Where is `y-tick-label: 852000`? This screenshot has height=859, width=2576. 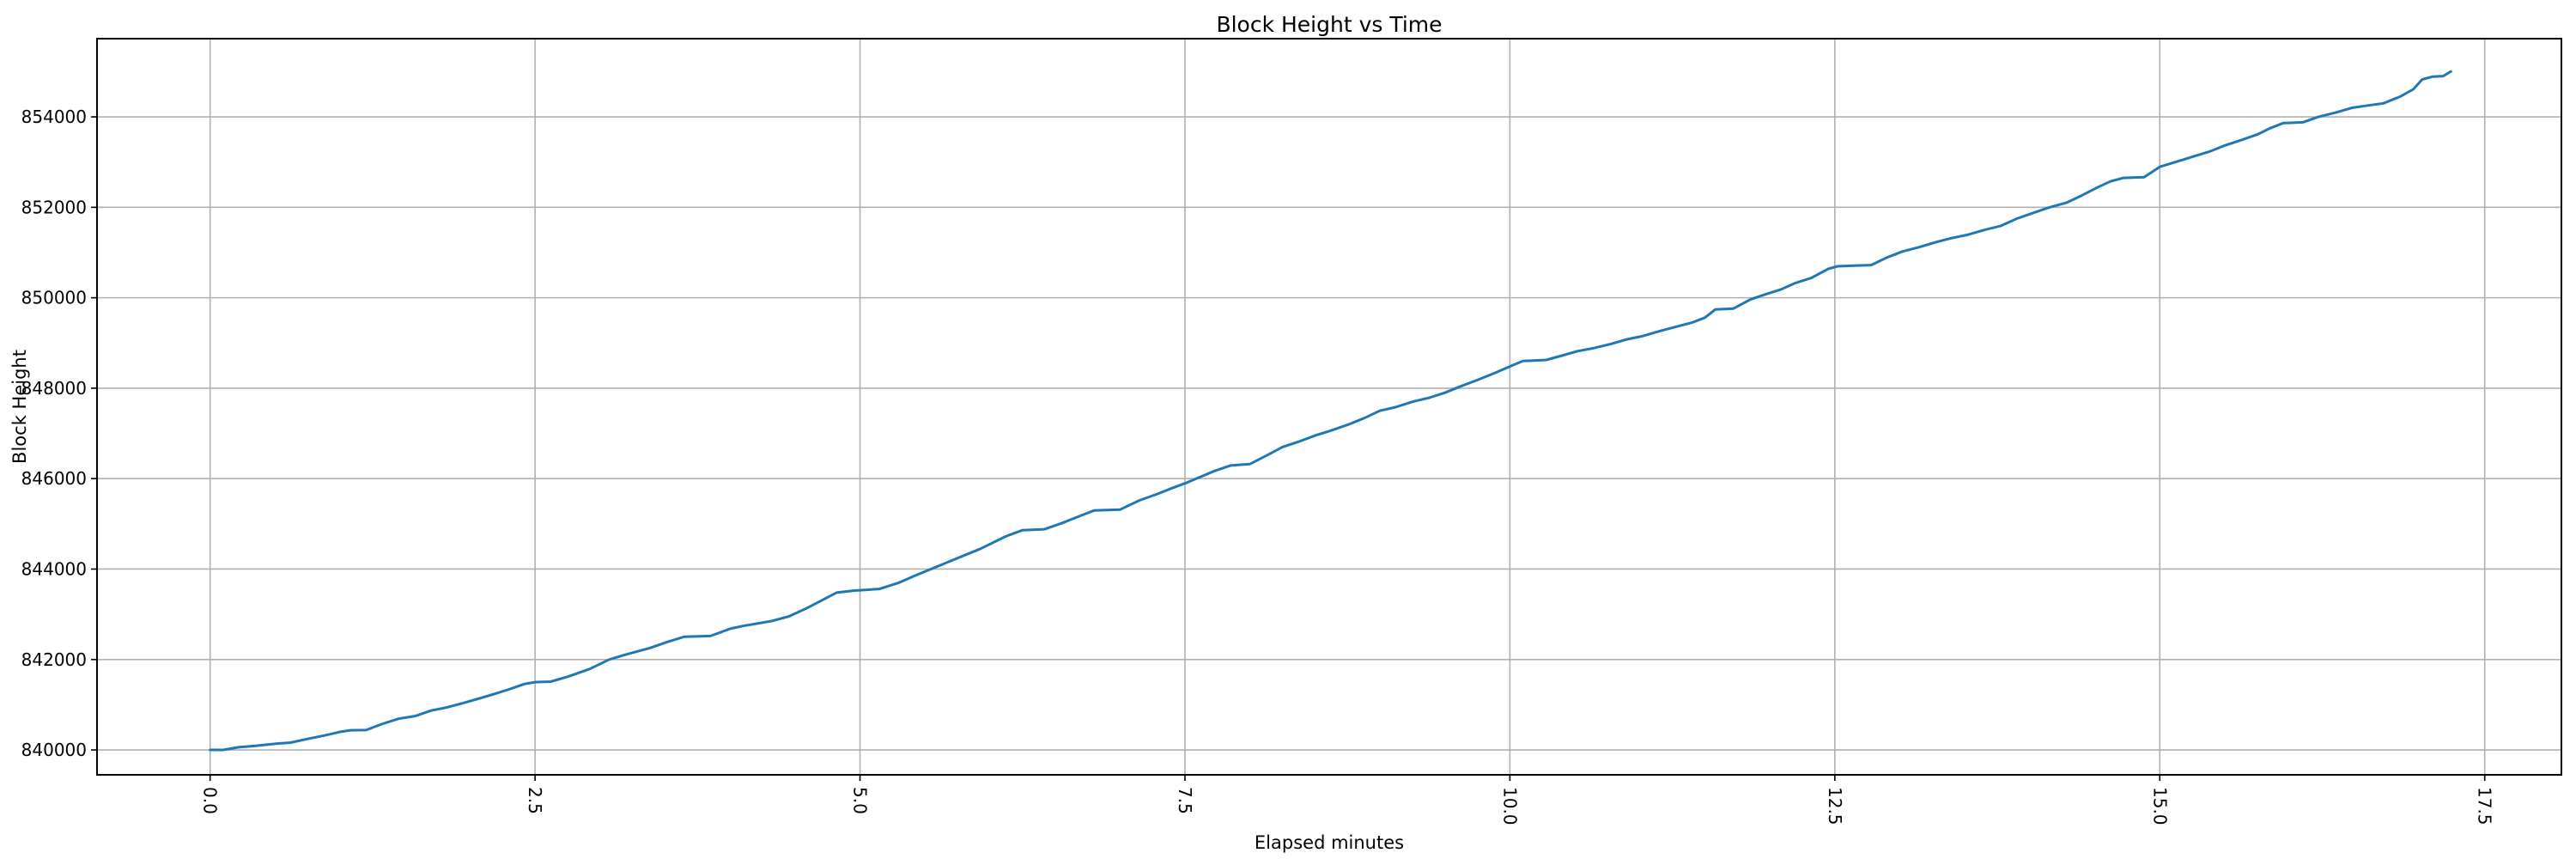 y-tick-label: 852000 is located at coordinates (54, 207).